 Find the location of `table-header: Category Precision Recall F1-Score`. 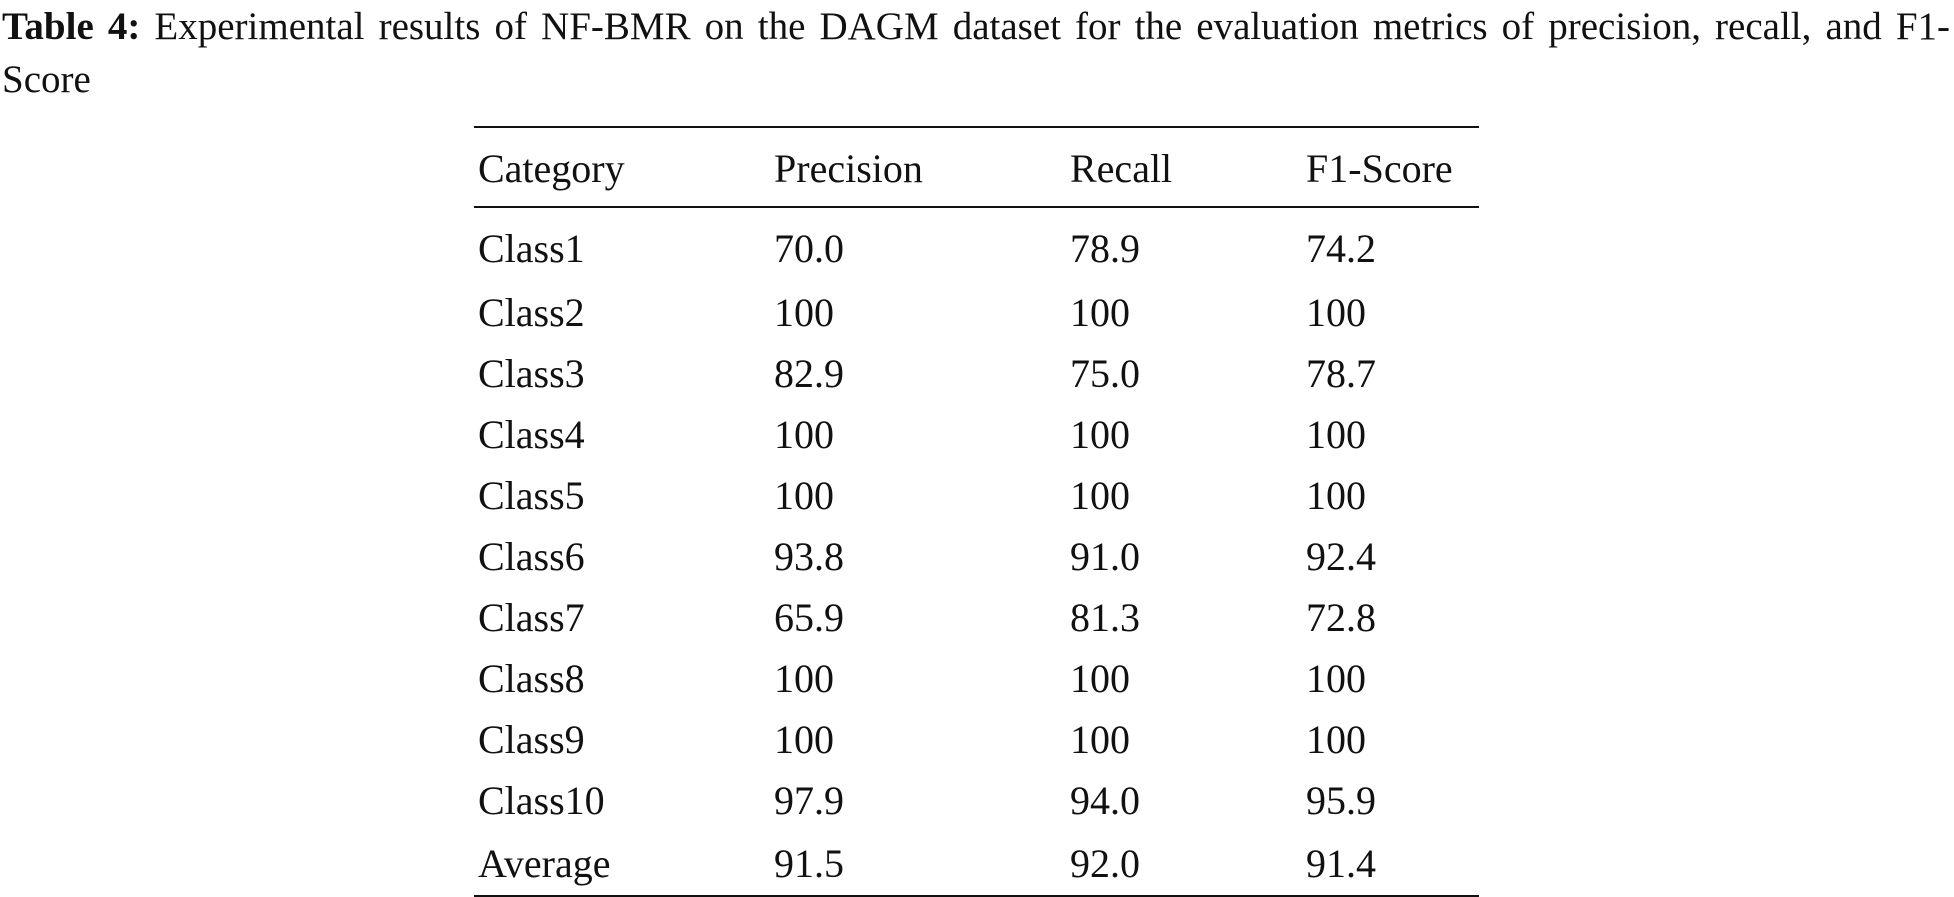

table-header: Category Precision Recall F1-Score is located at coordinates (976, 167).